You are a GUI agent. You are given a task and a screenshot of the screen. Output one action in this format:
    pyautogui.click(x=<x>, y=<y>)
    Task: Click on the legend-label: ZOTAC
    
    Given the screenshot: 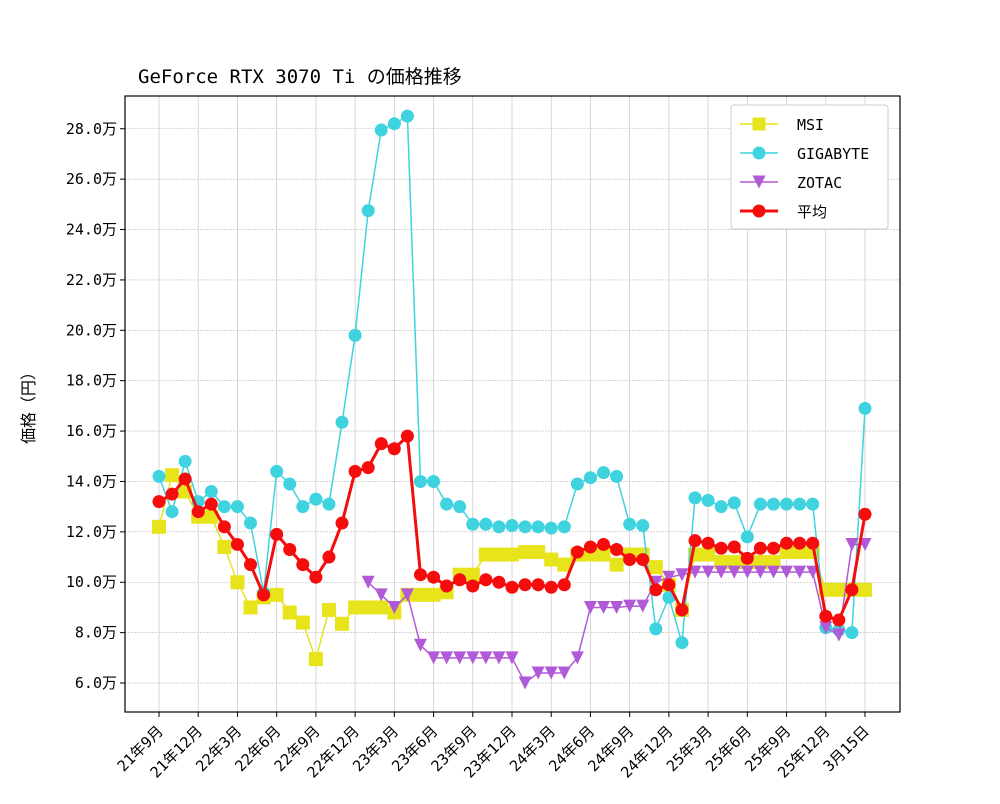 What is the action you would take?
    pyautogui.click(x=819, y=183)
    